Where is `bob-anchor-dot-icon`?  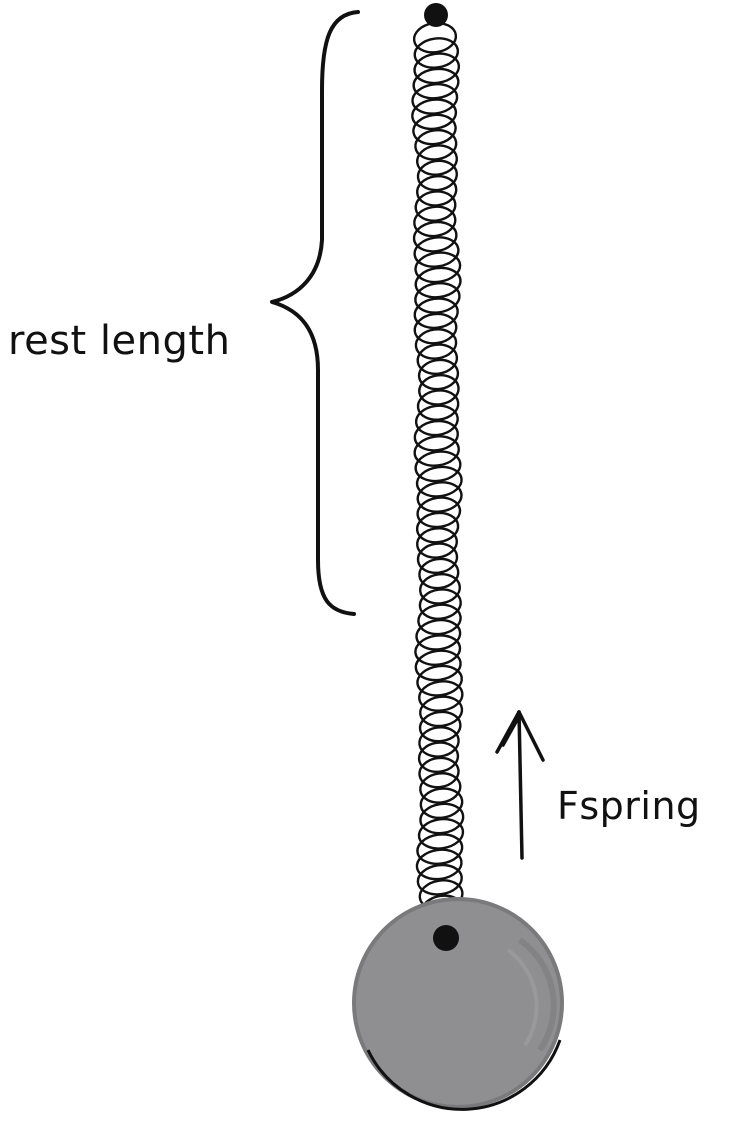
bob-anchor-dot-icon is located at coordinates (446, 938).